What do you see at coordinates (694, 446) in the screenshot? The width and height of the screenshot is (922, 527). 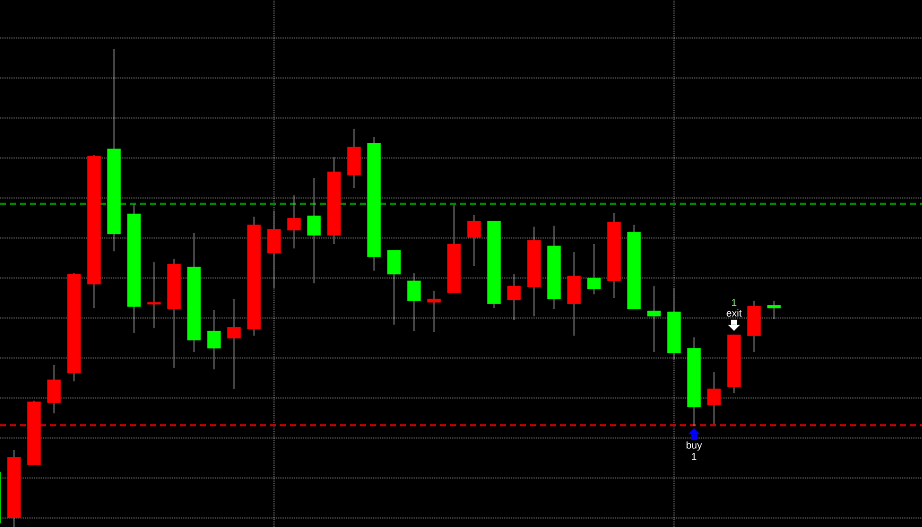 I see `annotation: buy` at bounding box center [694, 446].